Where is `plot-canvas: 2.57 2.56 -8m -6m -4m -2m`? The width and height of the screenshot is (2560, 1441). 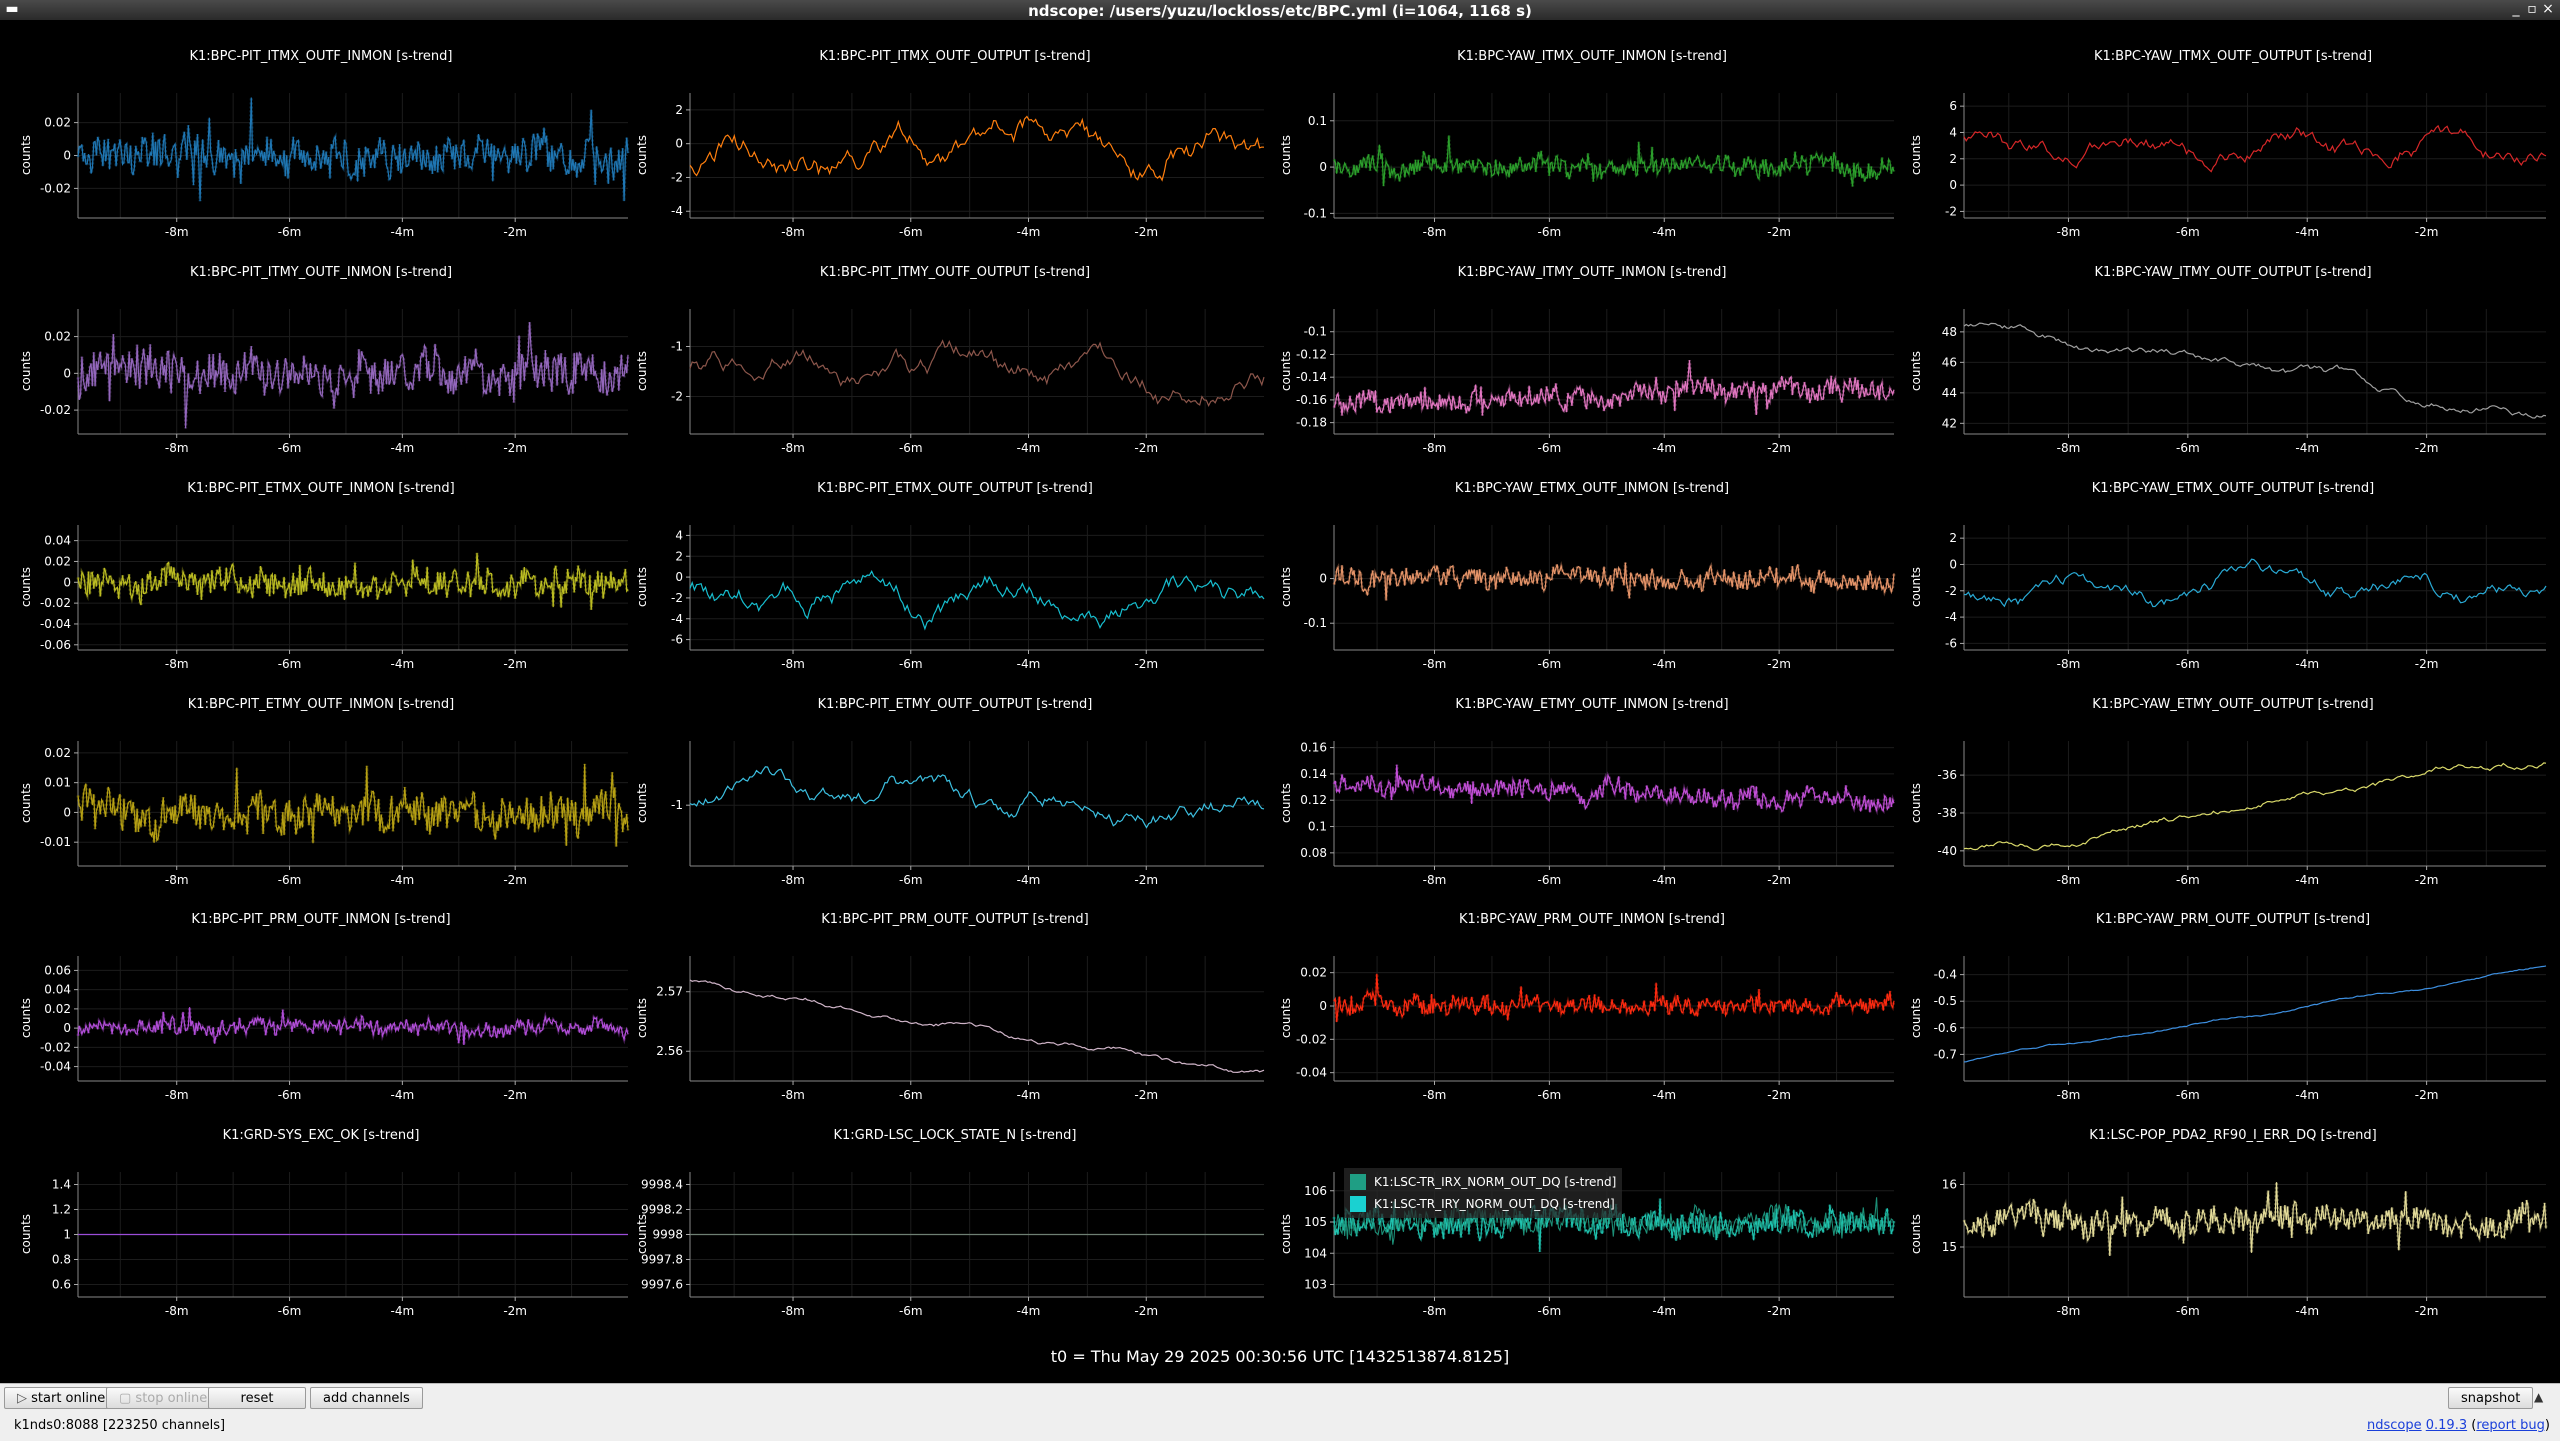
plot-canvas: 2.57 2.56 -8m -6m -4m -2m is located at coordinates (955, 1019).